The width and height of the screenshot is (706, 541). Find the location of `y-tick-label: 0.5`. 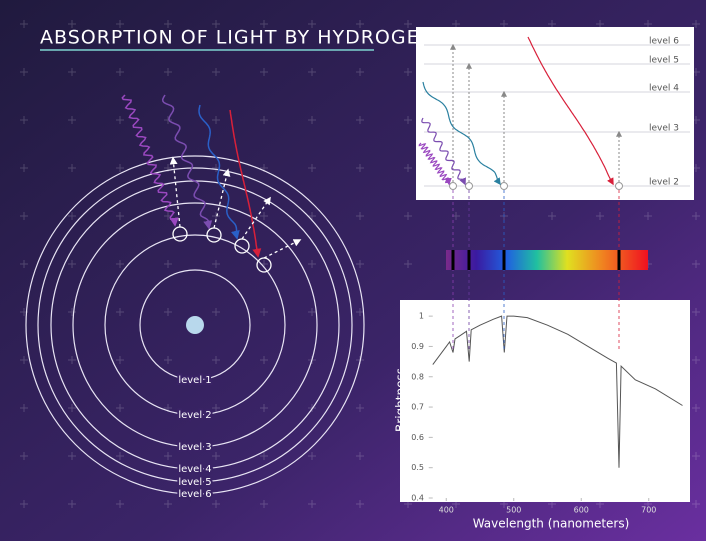

y-tick-label: 0.5 is located at coordinates (417, 467).